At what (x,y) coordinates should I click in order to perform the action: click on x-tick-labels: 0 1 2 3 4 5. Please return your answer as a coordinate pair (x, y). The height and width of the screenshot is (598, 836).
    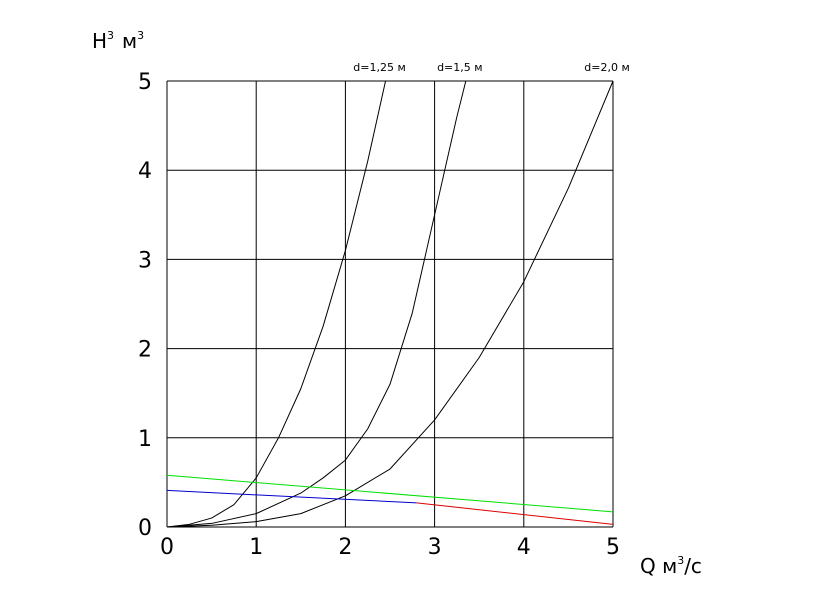
    Looking at the image, I should click on (390, 547).